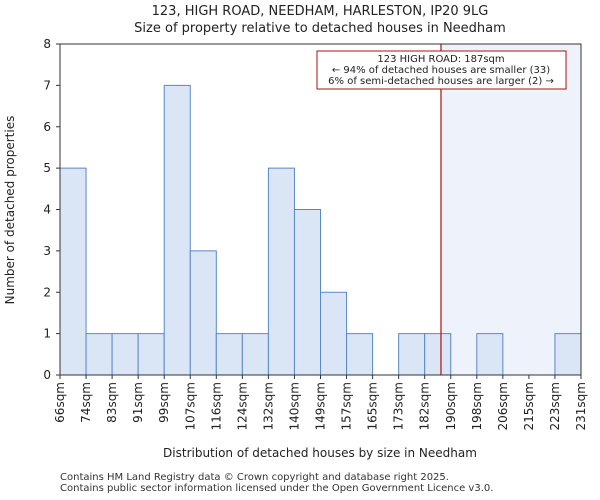 The image size is (600, 500). What do you see at coordinates (190, 406) in the screenshot?
I see `x-tick-label: 107sqm` at bounding box center [190, 406].